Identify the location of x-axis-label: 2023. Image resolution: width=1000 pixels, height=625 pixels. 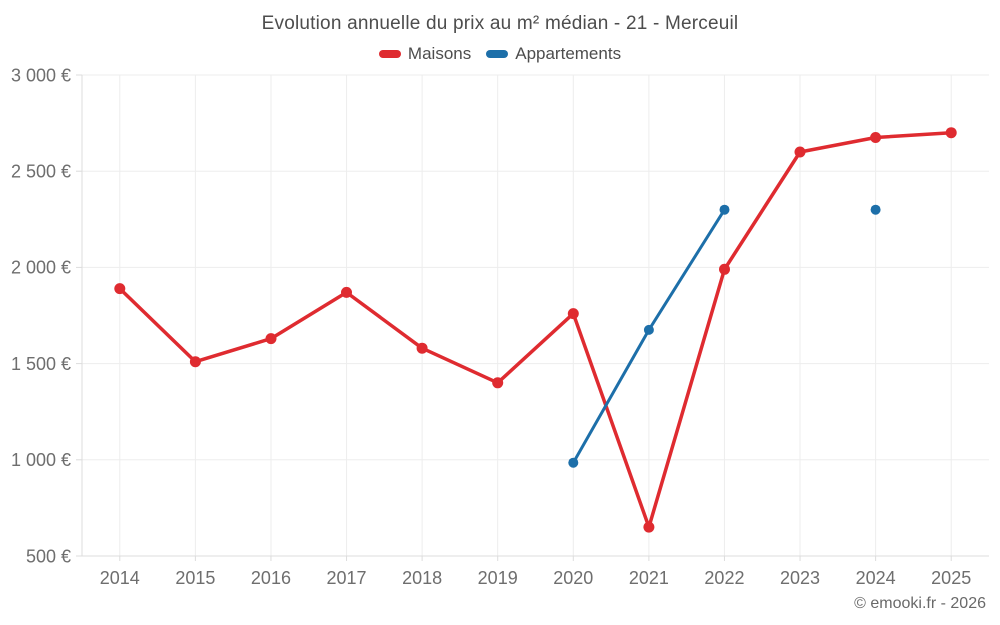
(800, 578).